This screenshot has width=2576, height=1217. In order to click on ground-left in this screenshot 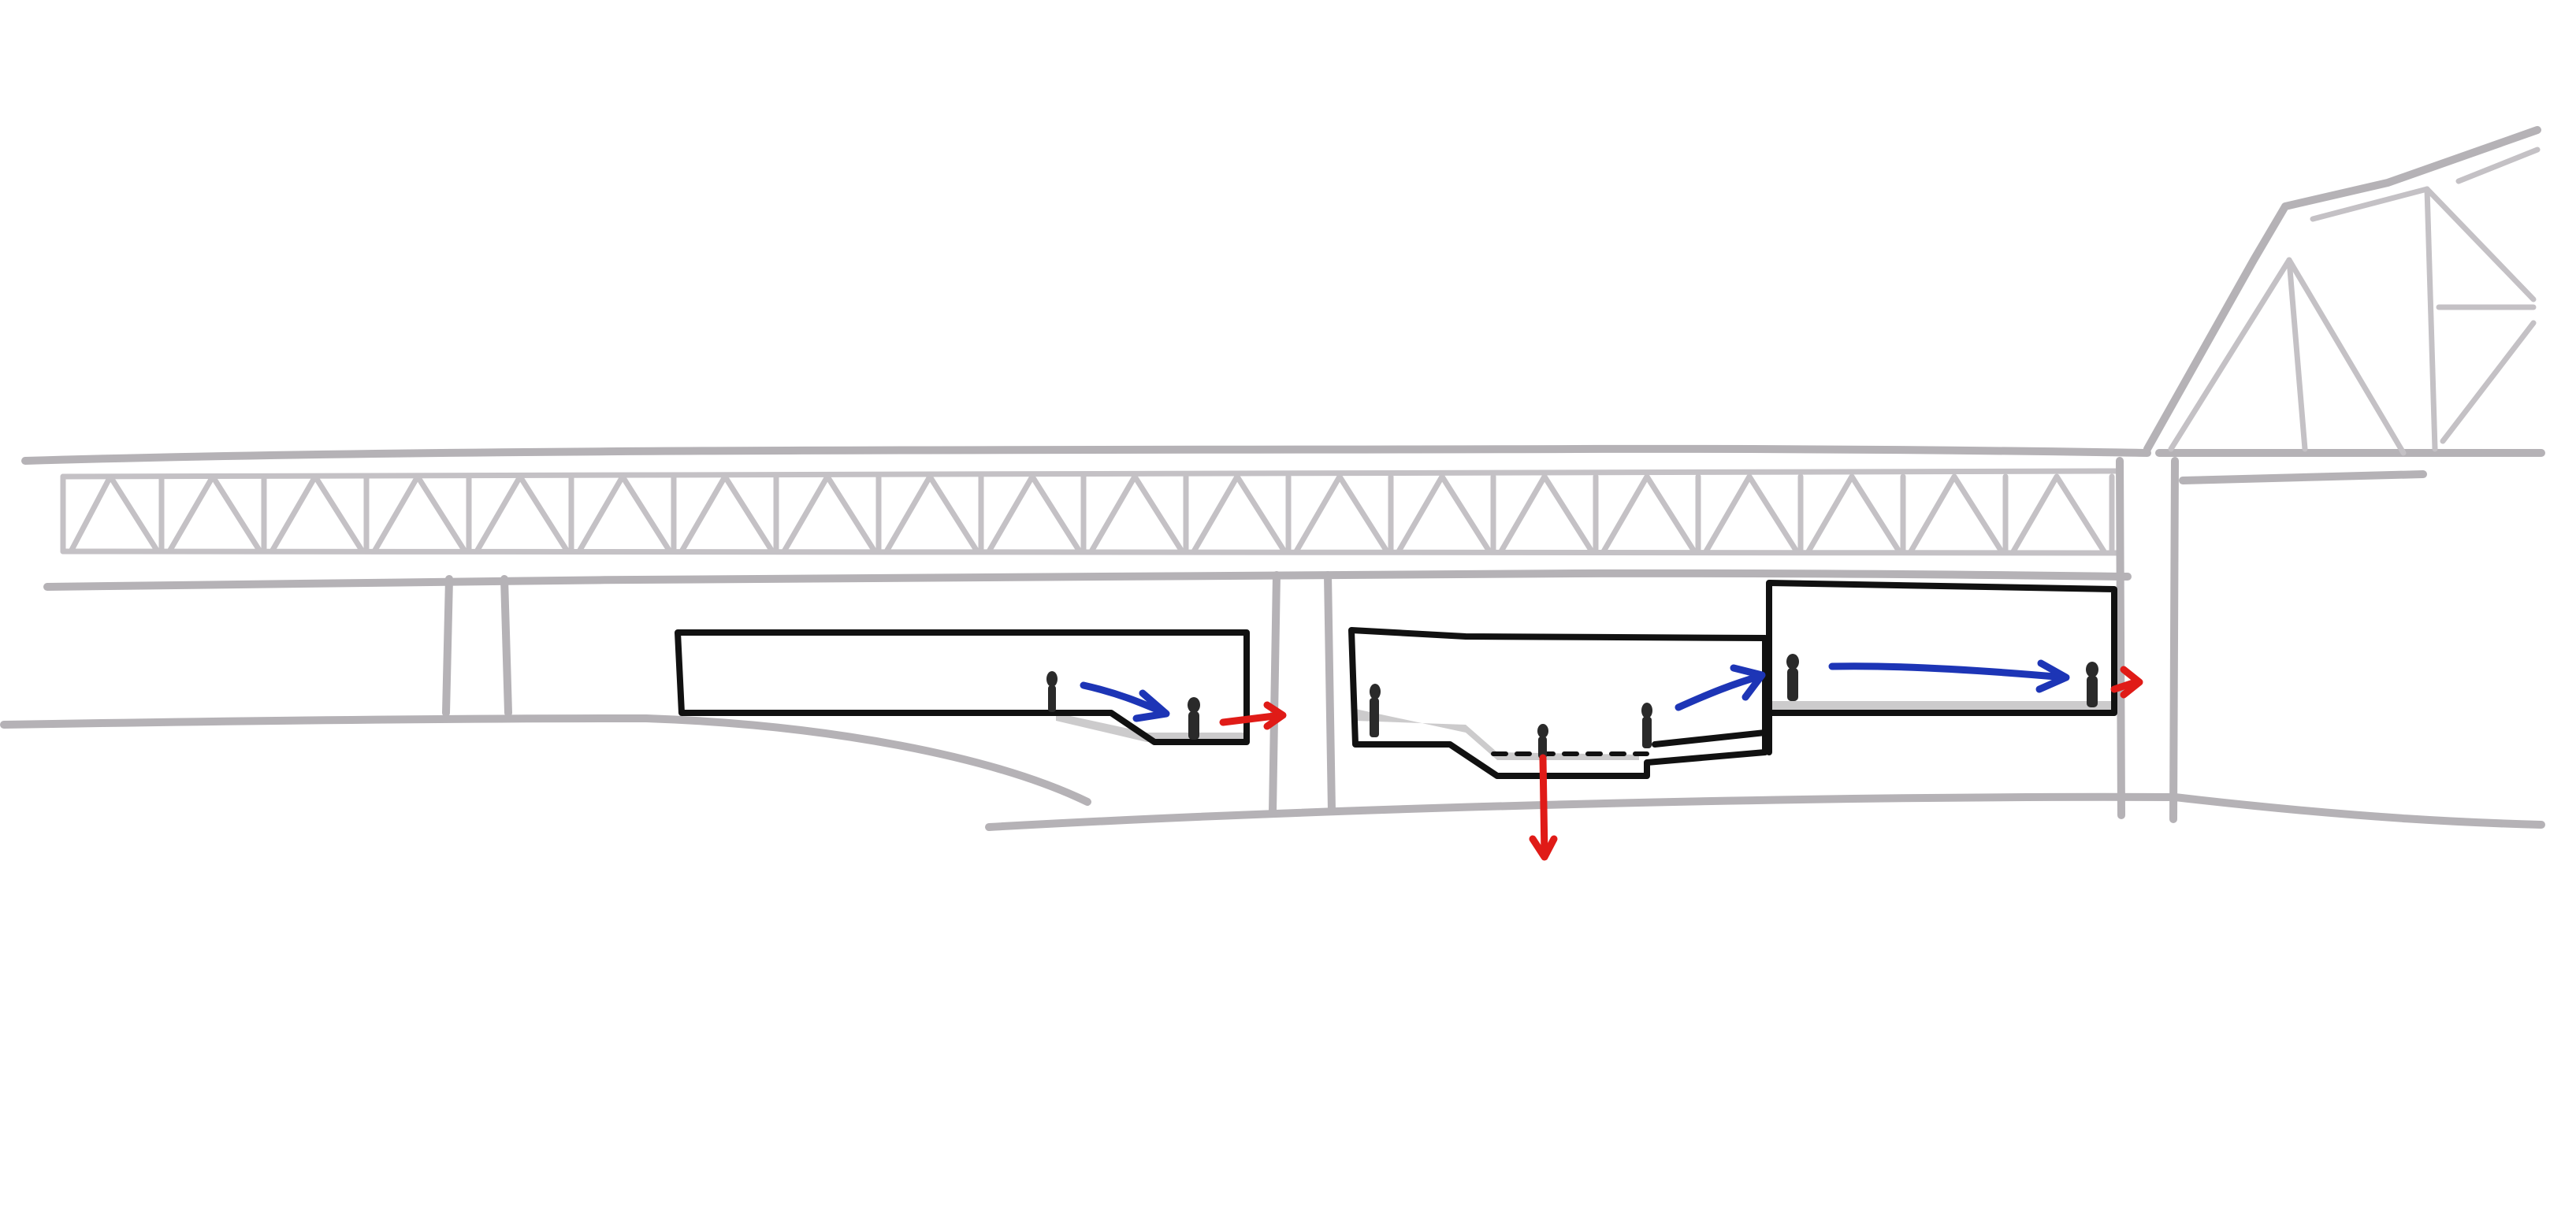, I will do `click(545, 760)`.